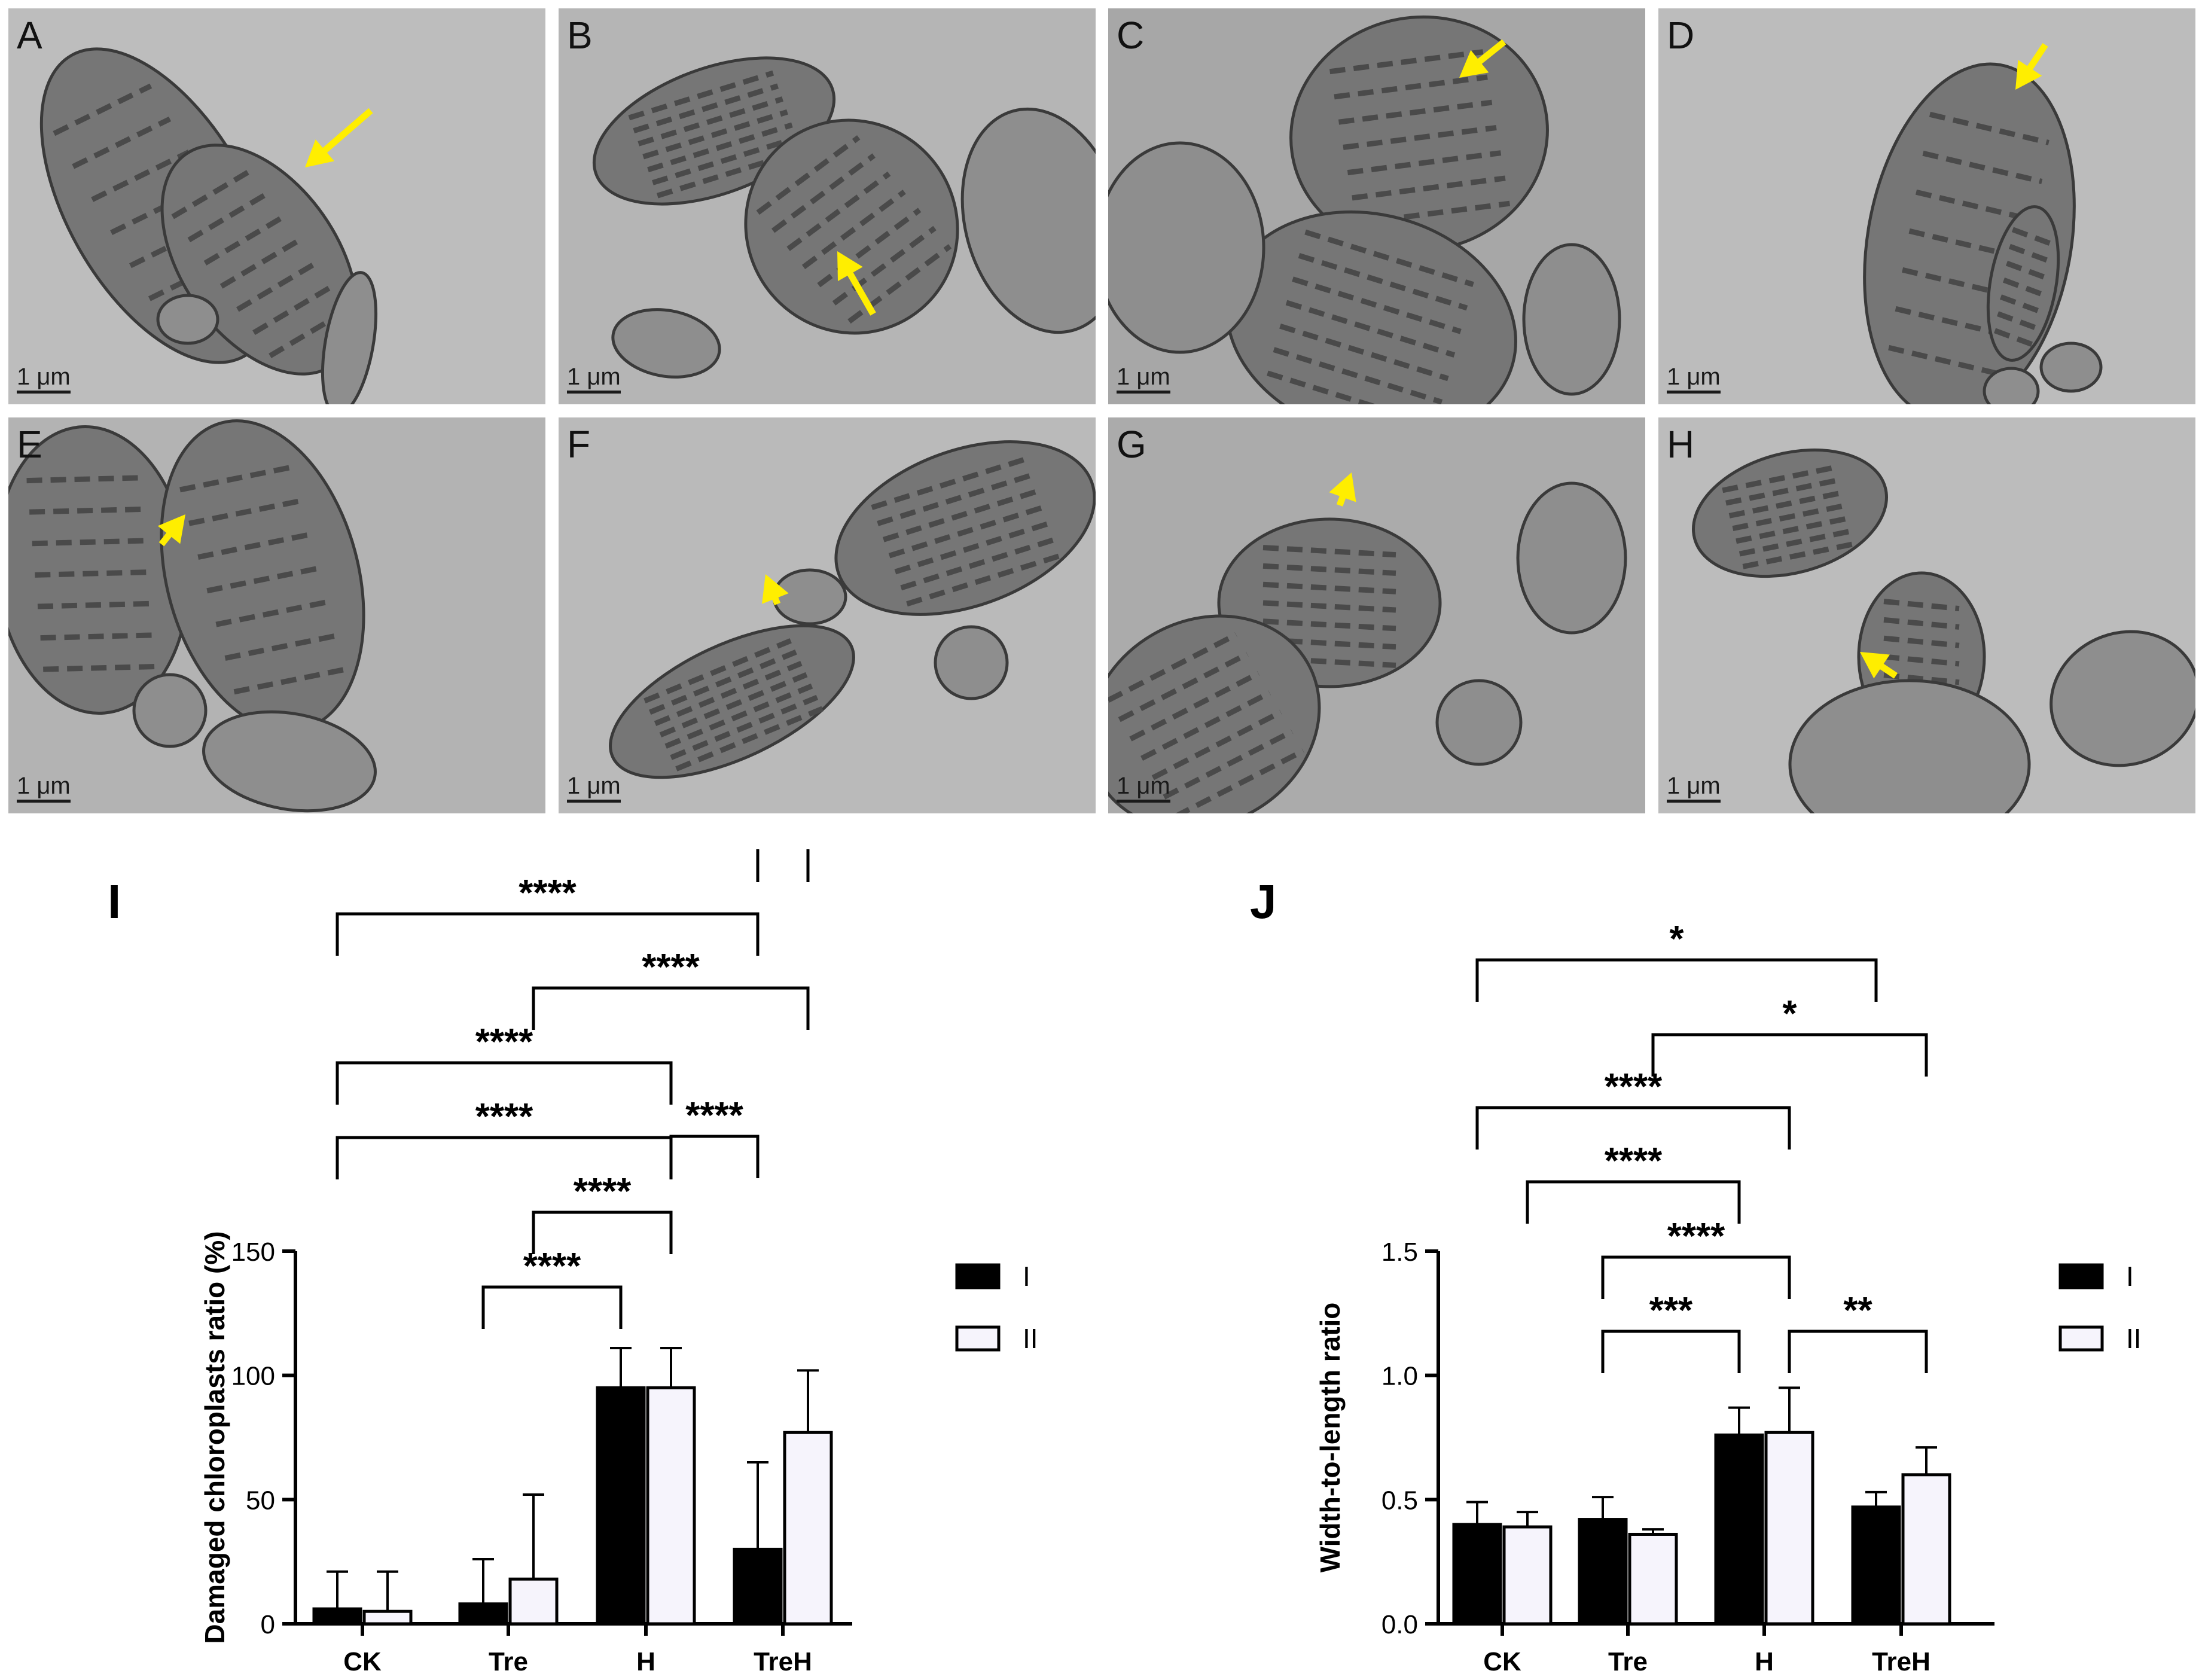  I want to click on y-tick-label: 1.0, so click(1399, 1376).